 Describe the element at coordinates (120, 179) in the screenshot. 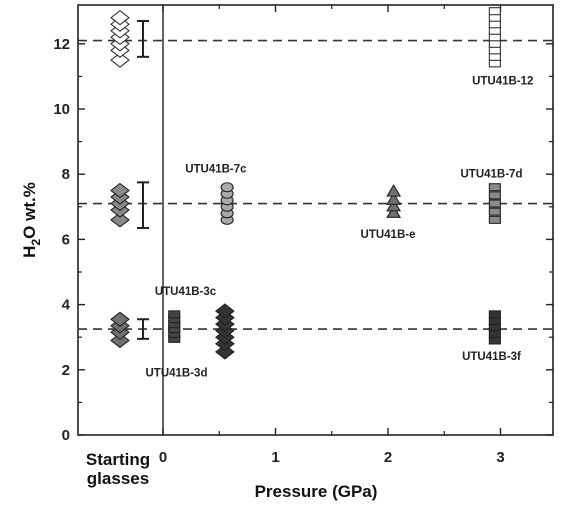

I see `starting-glasses-markers` at that location.